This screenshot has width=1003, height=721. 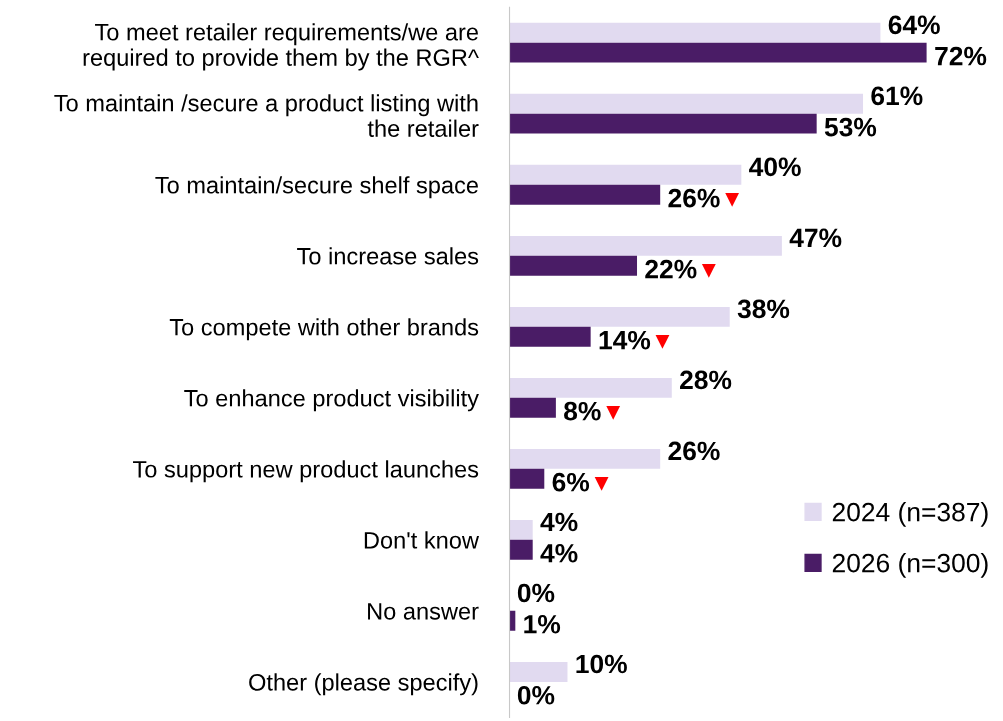 What do you see at coordinates (625, 340) in the screenshot?
I see `data-label: 14%` at bounding box center [625, 340].